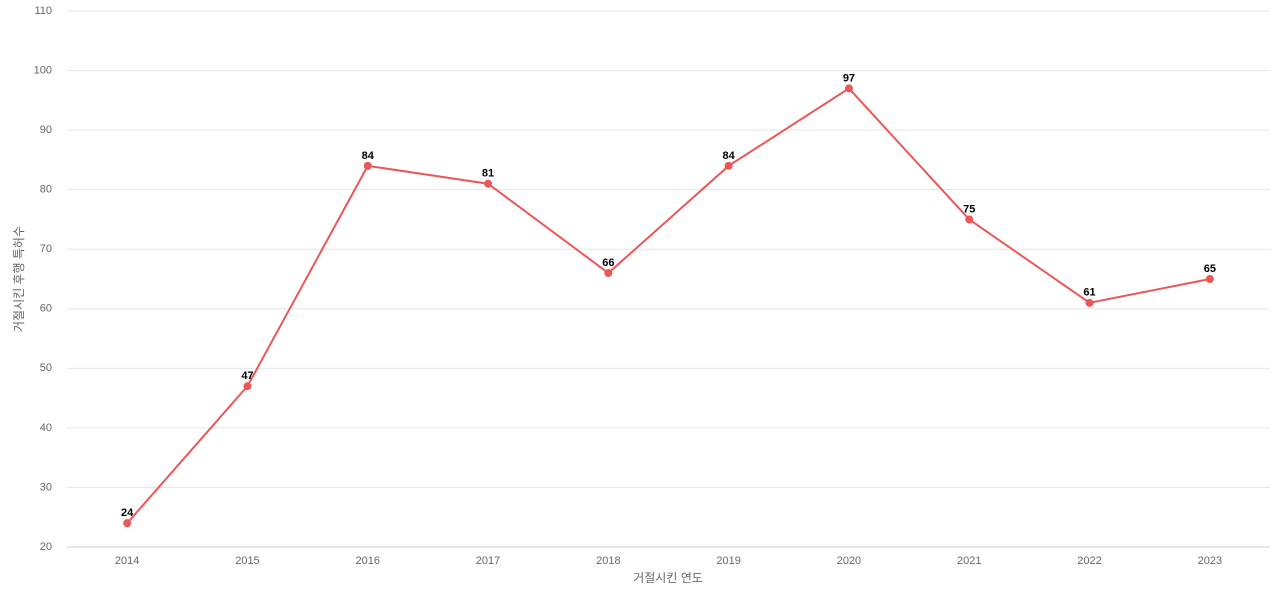  I want to click on x-tick-label: 2023, so click(1210, 561).